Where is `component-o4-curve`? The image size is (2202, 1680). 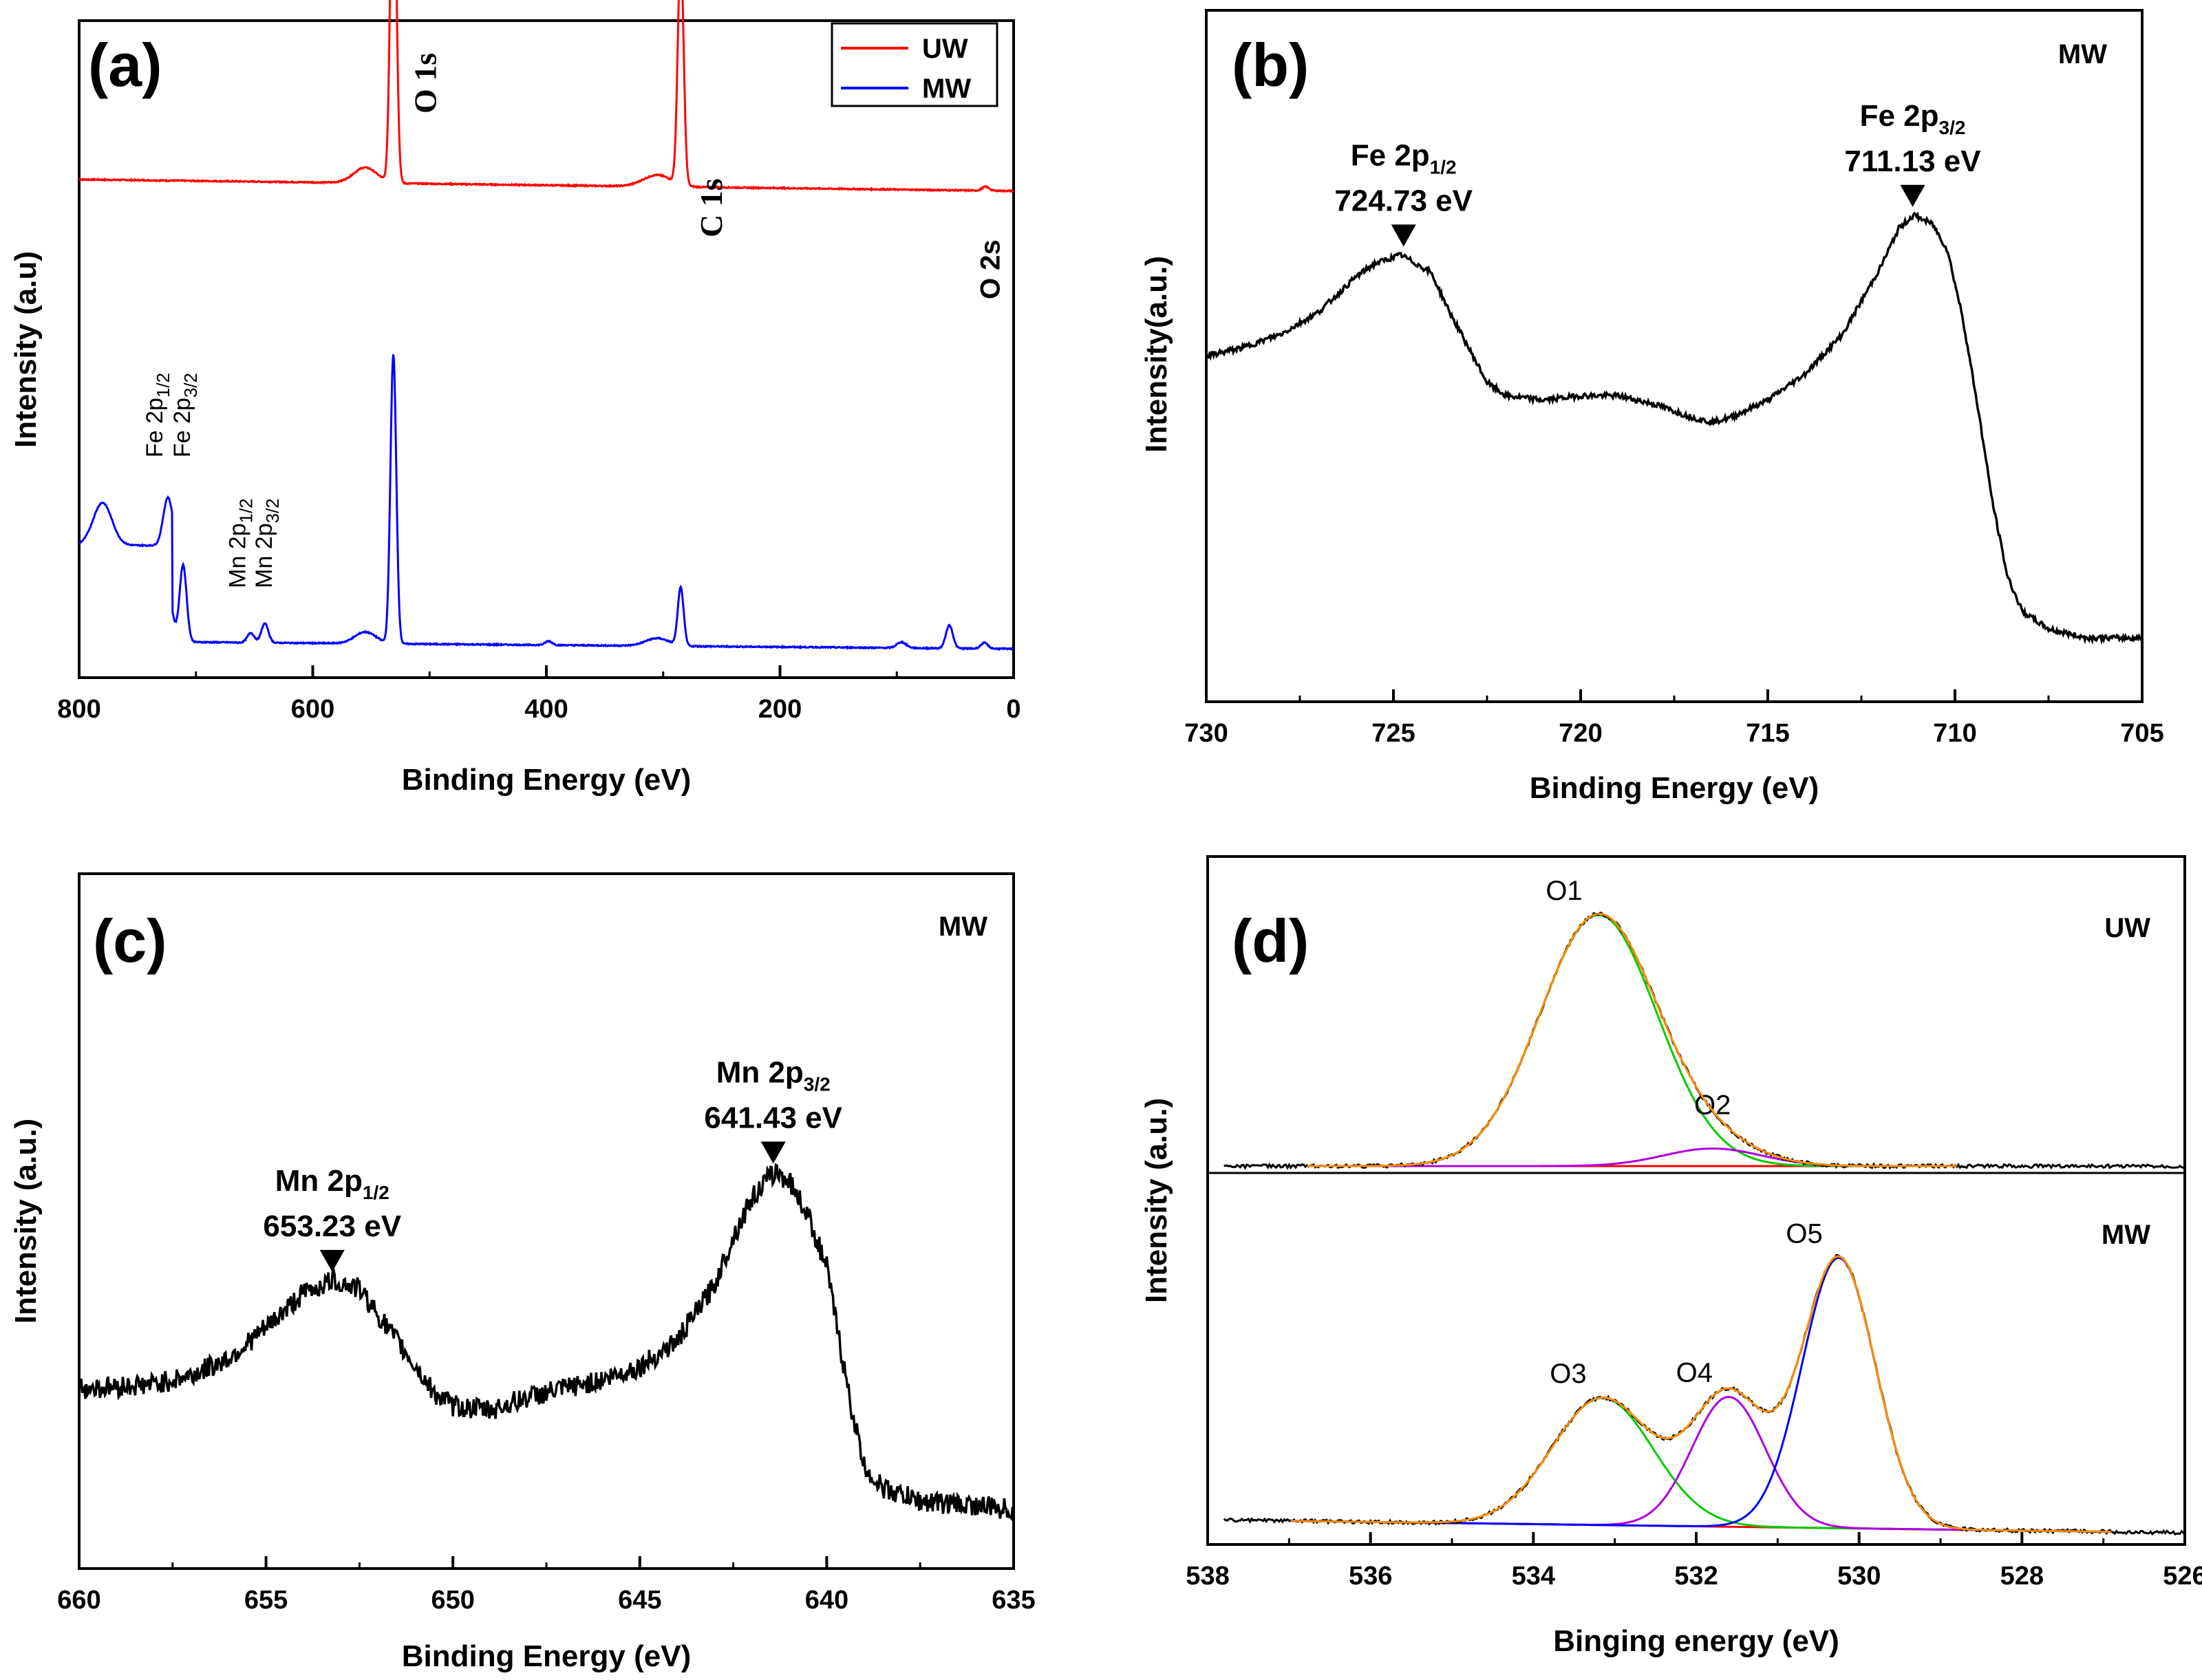 component-o4-curve is located at coordinates (1700, 1464).